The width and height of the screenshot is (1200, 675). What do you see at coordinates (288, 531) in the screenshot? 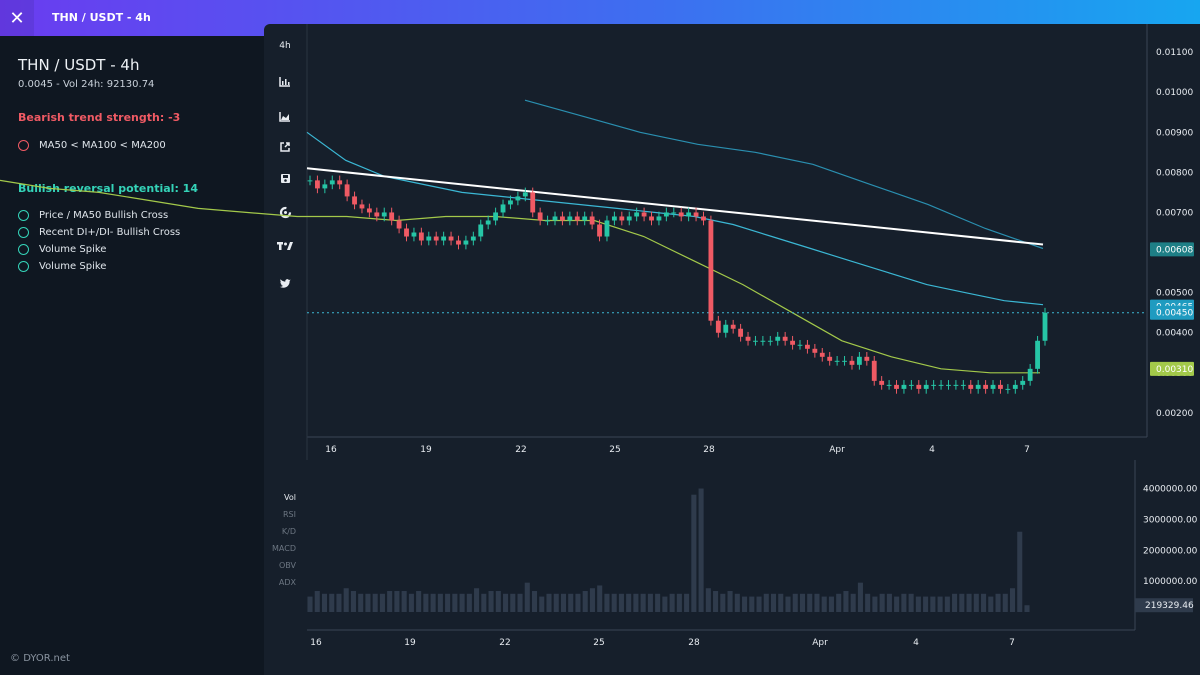
I see `indicator-kd: K/D` at bounding box center [288, 531].